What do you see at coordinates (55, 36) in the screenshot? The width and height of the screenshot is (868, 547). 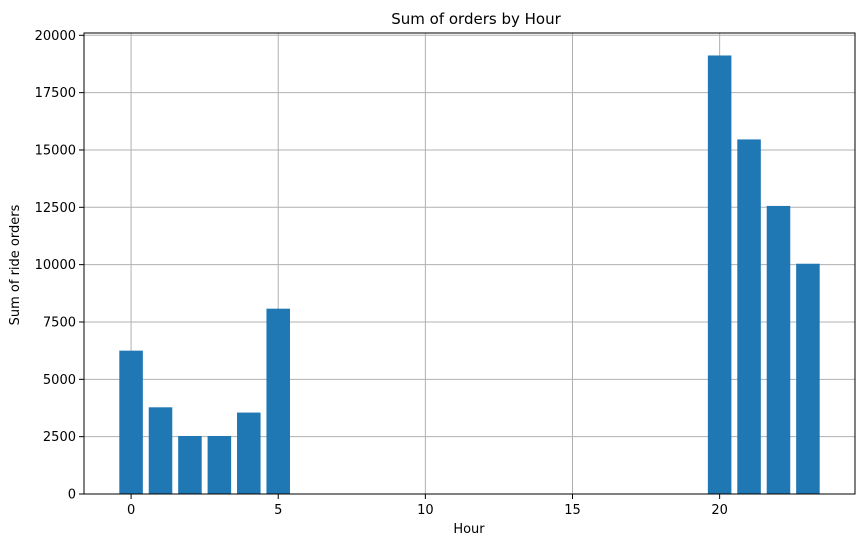 I see `y-tick-label: 20000` at bounding box center [55, 36].